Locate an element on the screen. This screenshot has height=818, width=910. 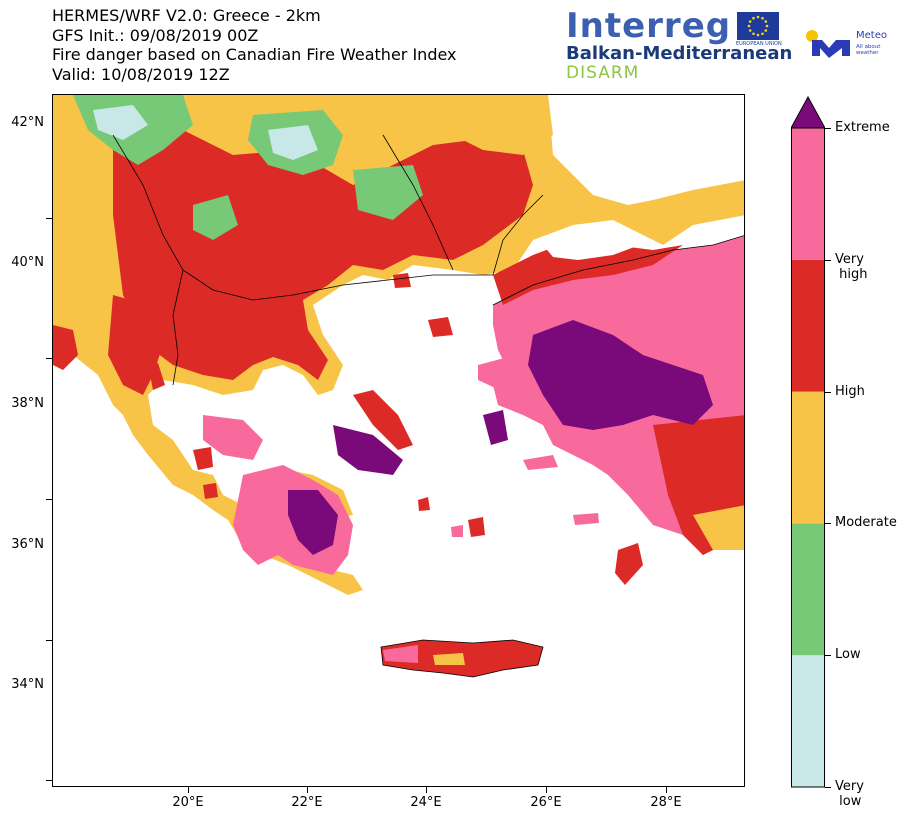
land-evia is located at coordinates (383, 420).